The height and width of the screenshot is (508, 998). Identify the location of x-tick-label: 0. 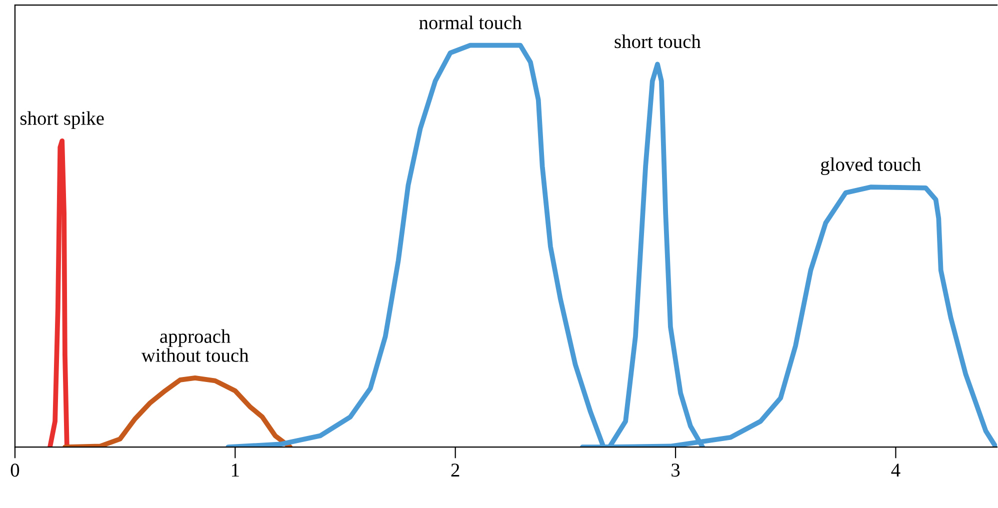
(15, 470).